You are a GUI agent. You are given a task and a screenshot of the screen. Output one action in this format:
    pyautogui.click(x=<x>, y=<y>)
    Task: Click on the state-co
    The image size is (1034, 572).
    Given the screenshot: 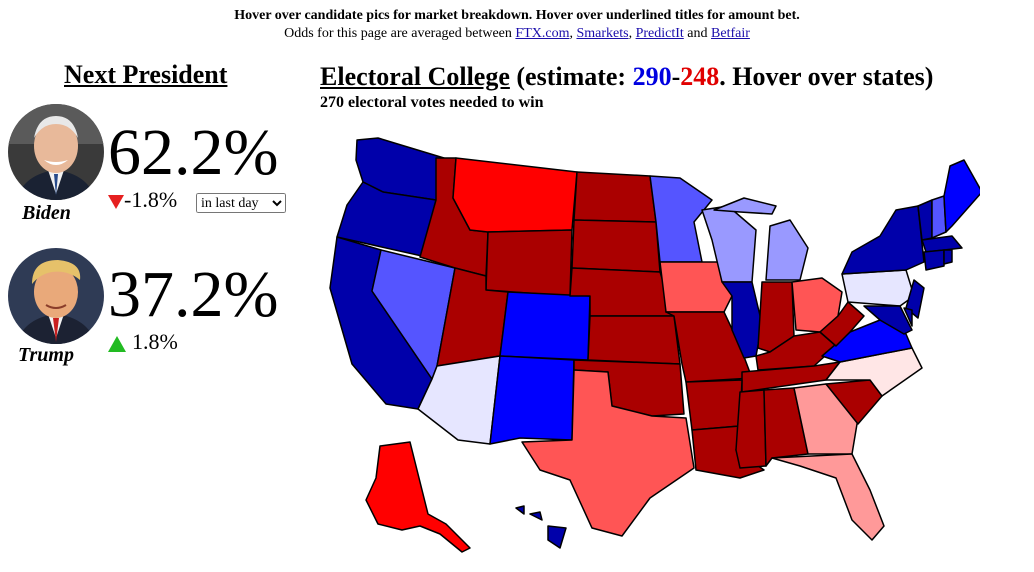 What is the action you would take?
    pyautogui.click(x=545, y=326)
    